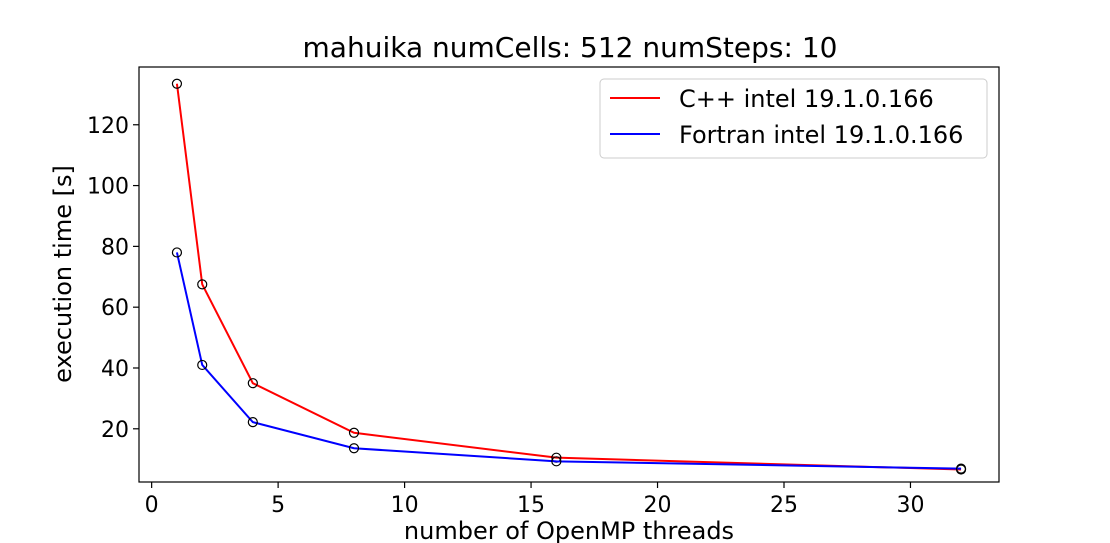  I want to click on chart-title: mahuika numCells: 512 numSteps: 10, so click(570, 47).